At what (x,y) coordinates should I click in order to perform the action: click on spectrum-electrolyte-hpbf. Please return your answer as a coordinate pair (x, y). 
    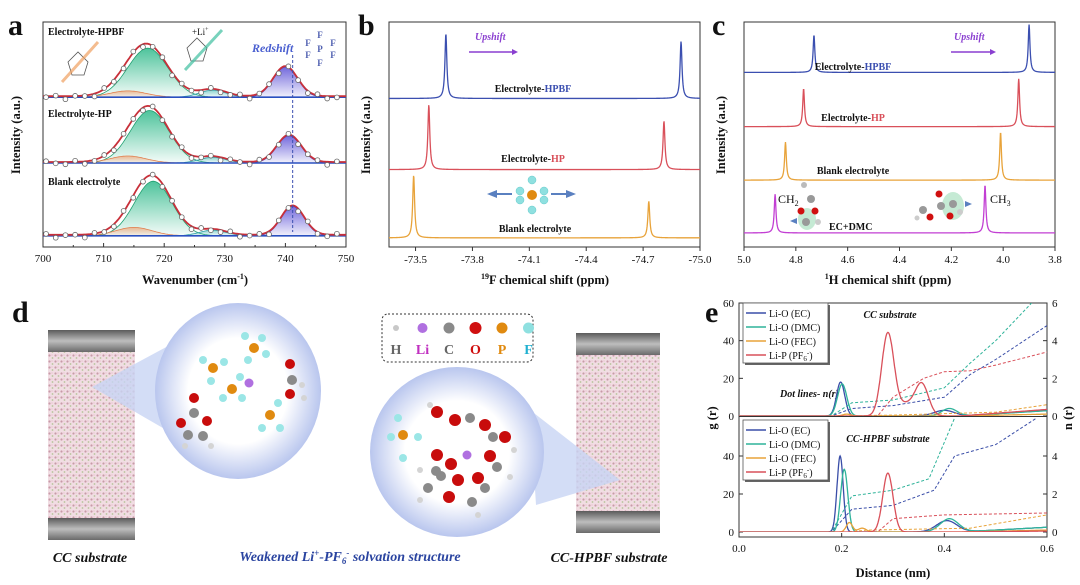
    Looking at the image, I should click on (545, 67).